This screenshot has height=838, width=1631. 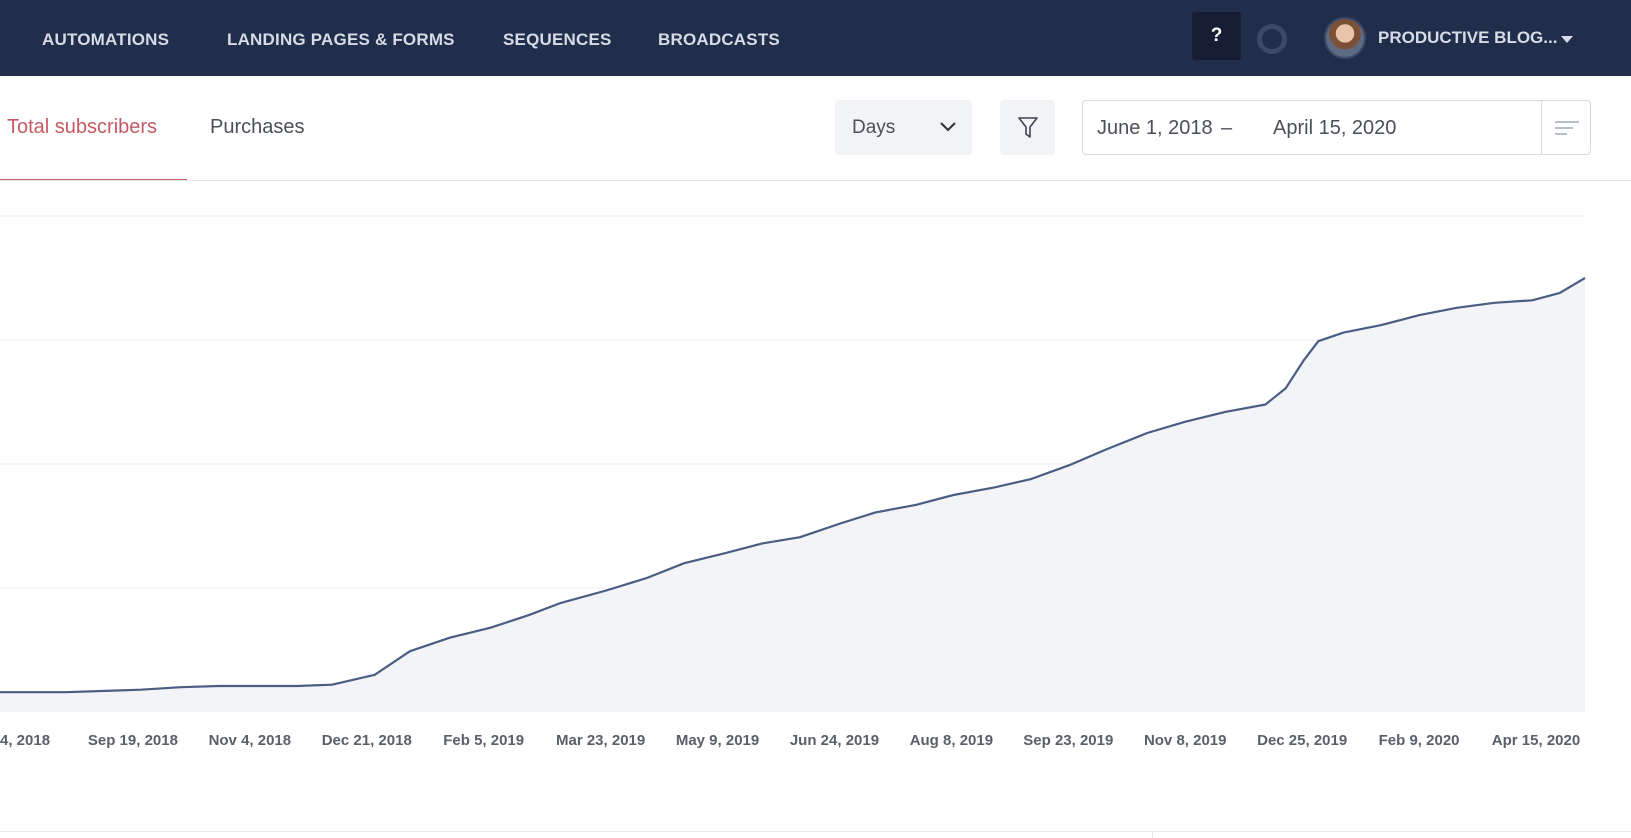 What do you see at coordinates (1068, 740) in the screenshot?
I see `x-tick-label: Sep 23, 2019` at bounding box center [1068, 740].